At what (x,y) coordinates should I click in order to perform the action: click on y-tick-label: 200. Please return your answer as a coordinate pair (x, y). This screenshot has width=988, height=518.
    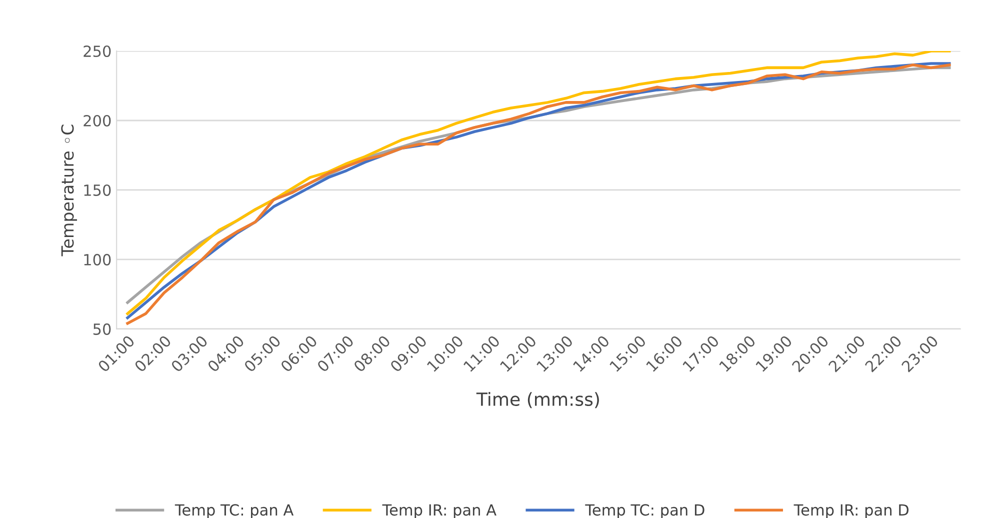
    Looking at the image, I should click on (97, 120).